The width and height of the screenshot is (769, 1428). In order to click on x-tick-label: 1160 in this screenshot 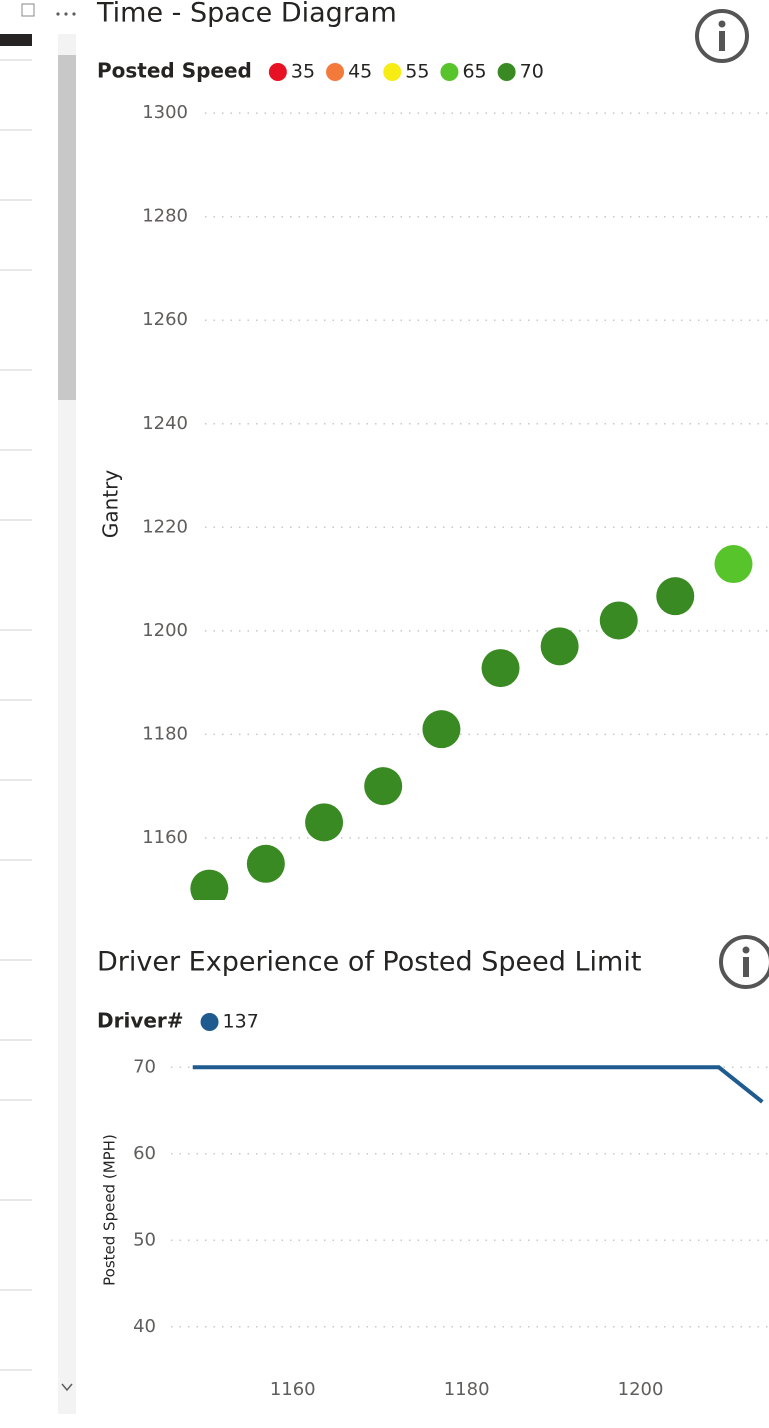, I will do `click(293, 1389)`.